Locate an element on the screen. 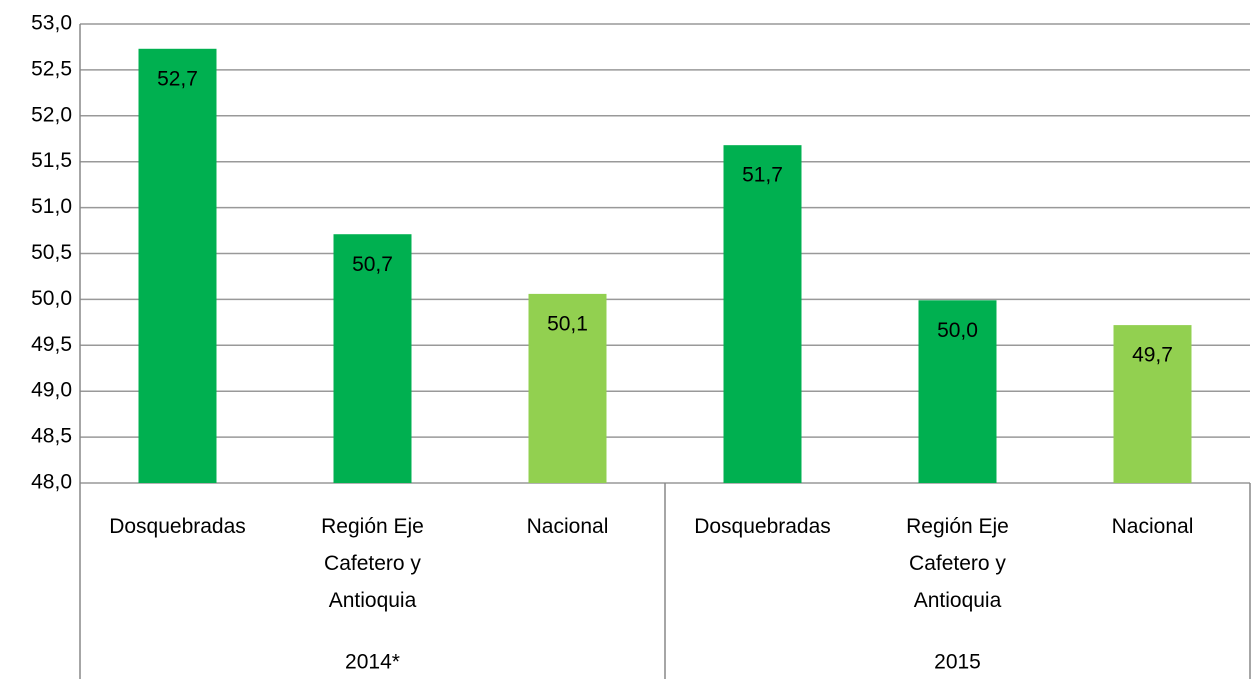 The width and height of the screenshot is (1253, 679). y-tick-label: 51,0 is located at coordinates (51, 206).